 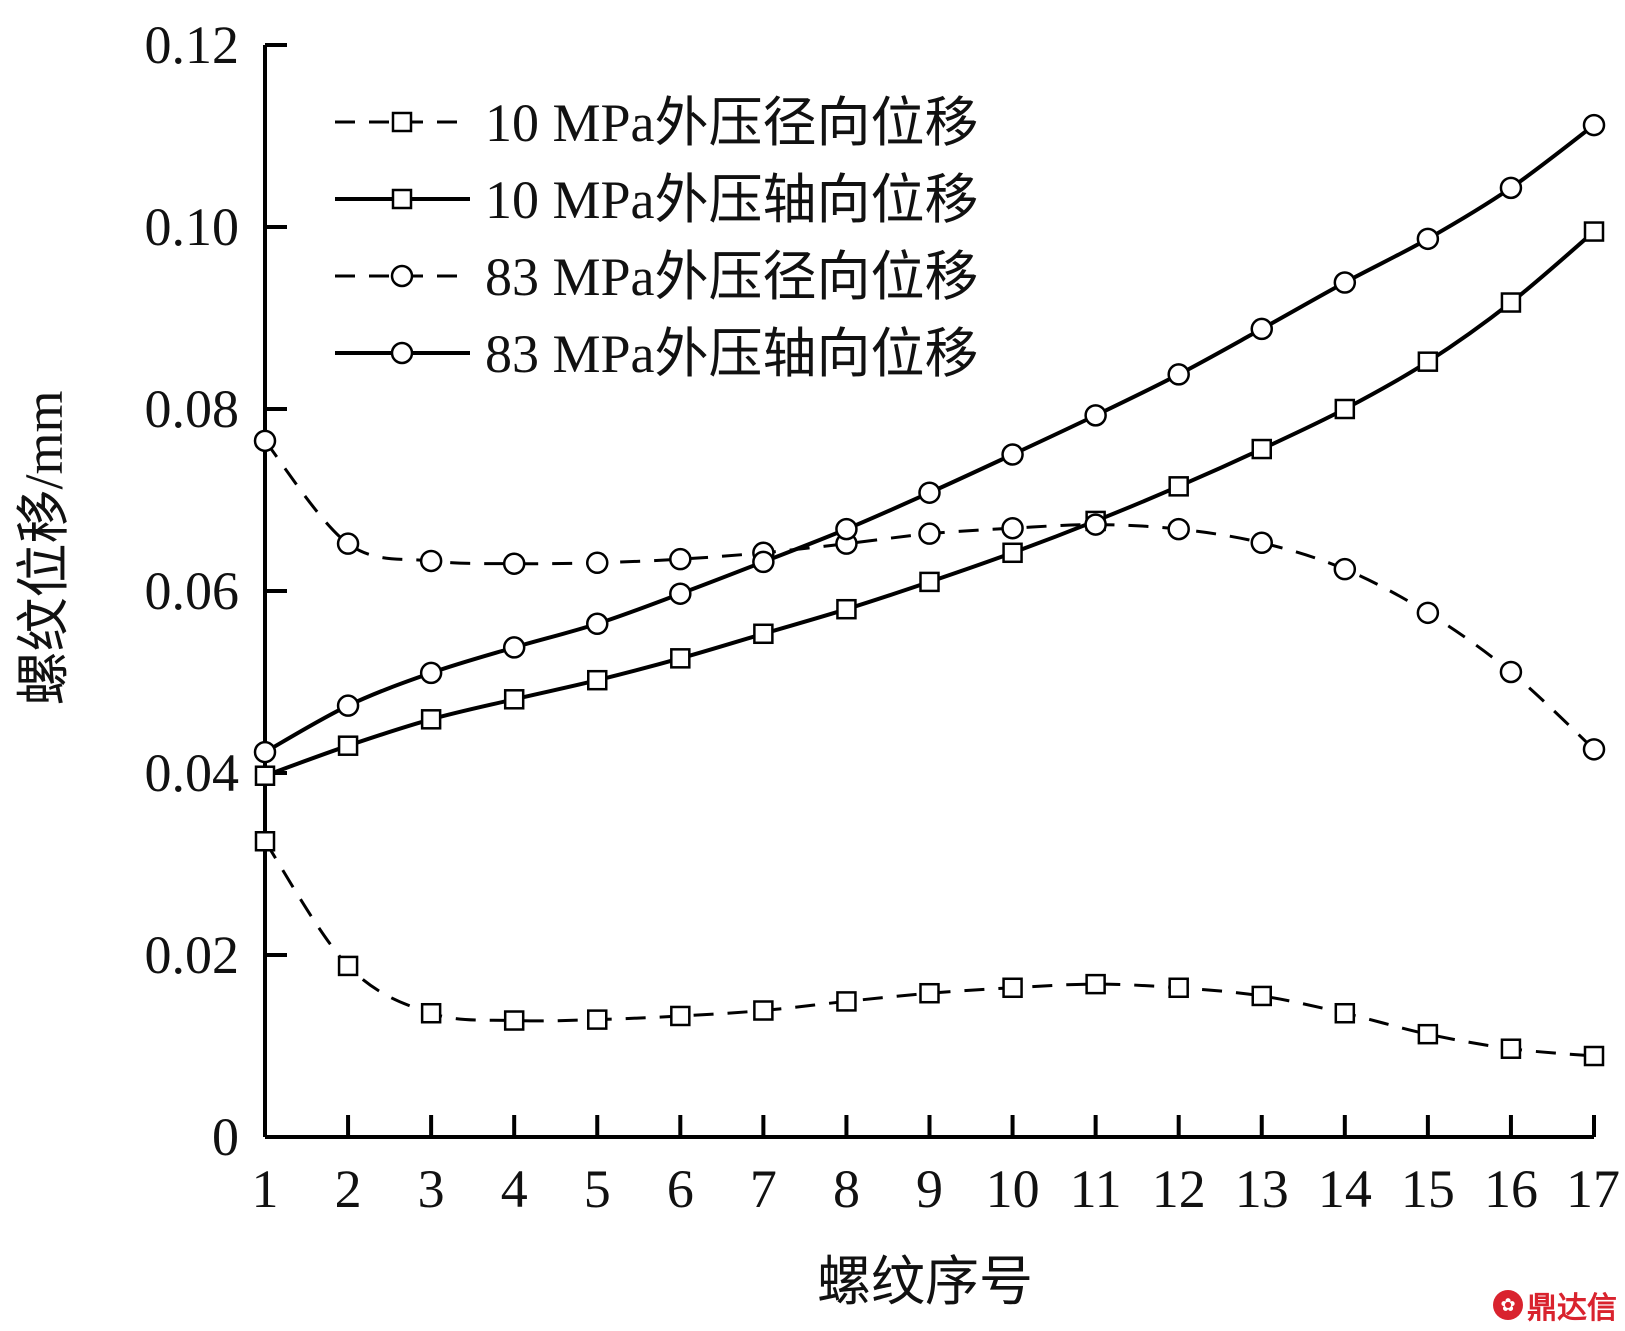 What do you see at coordinates (680, 1189) in the screenshot?
I see `x-tick-label: 6` at bounding box center [680, 1189].